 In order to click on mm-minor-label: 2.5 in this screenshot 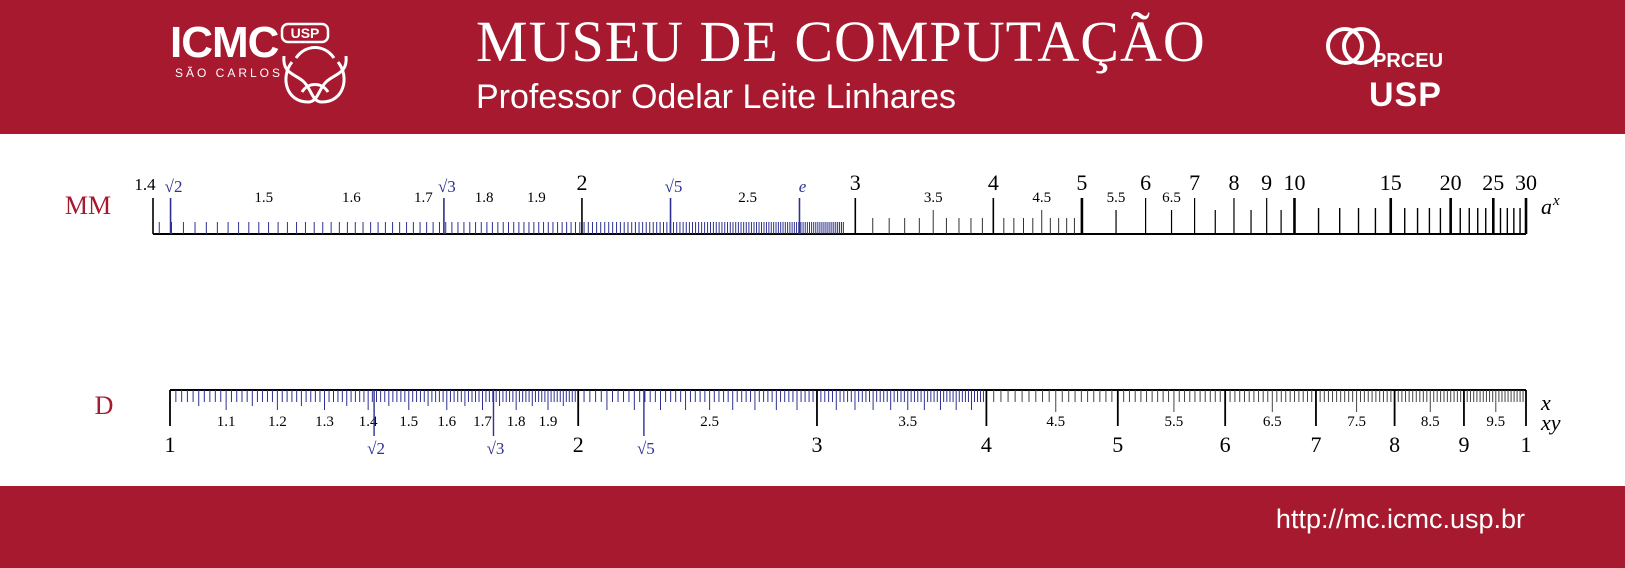, I will do `click(747, 198)`.